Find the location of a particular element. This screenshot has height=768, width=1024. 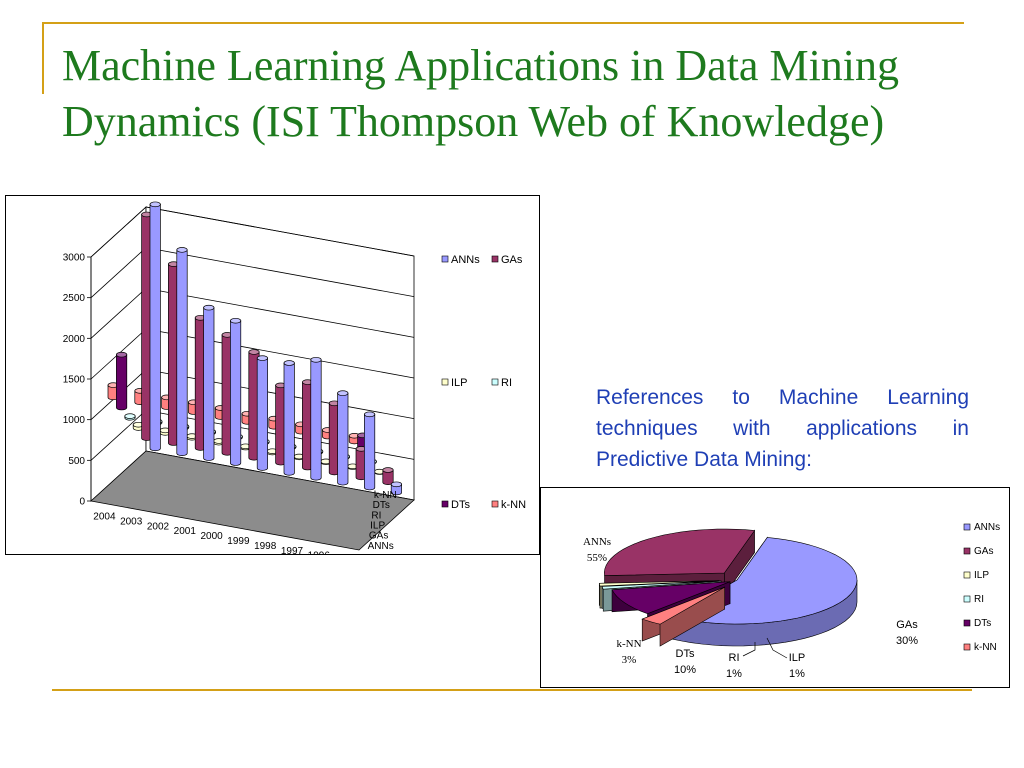

pie-legend-label-dts: DTs is located at coordinates (982, 623).